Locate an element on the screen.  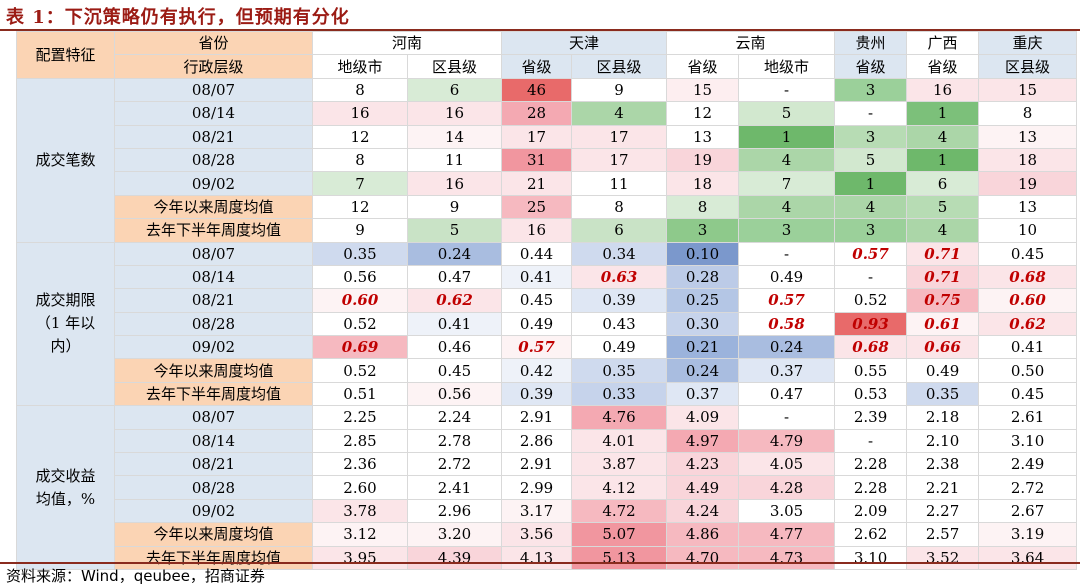
table-row: 08/14 2.85 2.78 2.86 4.01 4.97 4.79-2.10 3.10 is located at coordinates (547, 441).